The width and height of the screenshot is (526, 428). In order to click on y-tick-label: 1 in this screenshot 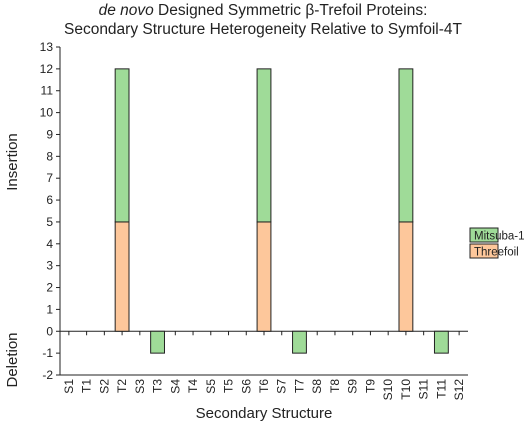, I will do `click(49, 309)`.